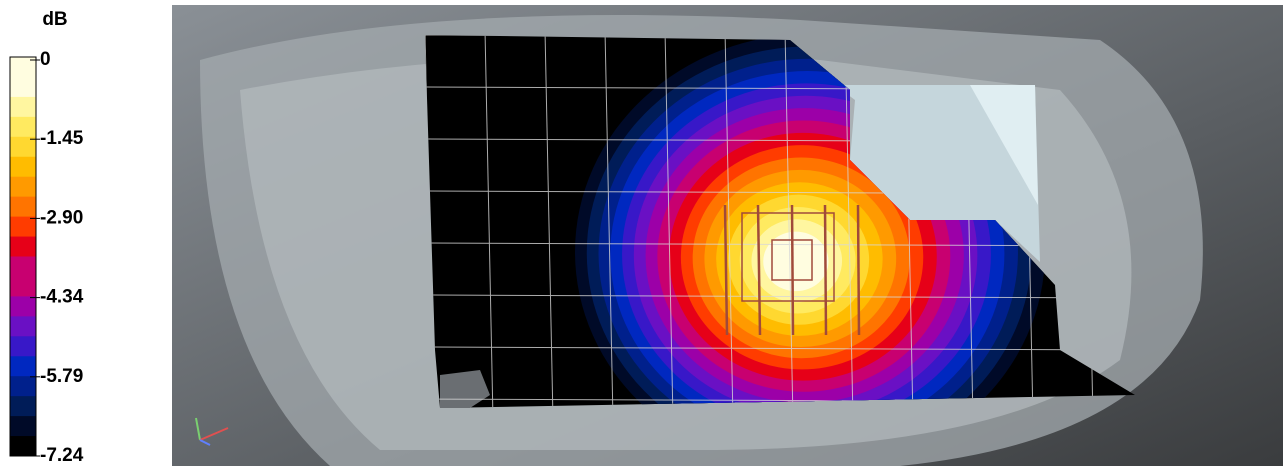 This screenshot has height=466, width=1283. What do you see at coordinates (465, 389) in the screenshot?
I see `plane-corner` at bounding box center [465, 389].